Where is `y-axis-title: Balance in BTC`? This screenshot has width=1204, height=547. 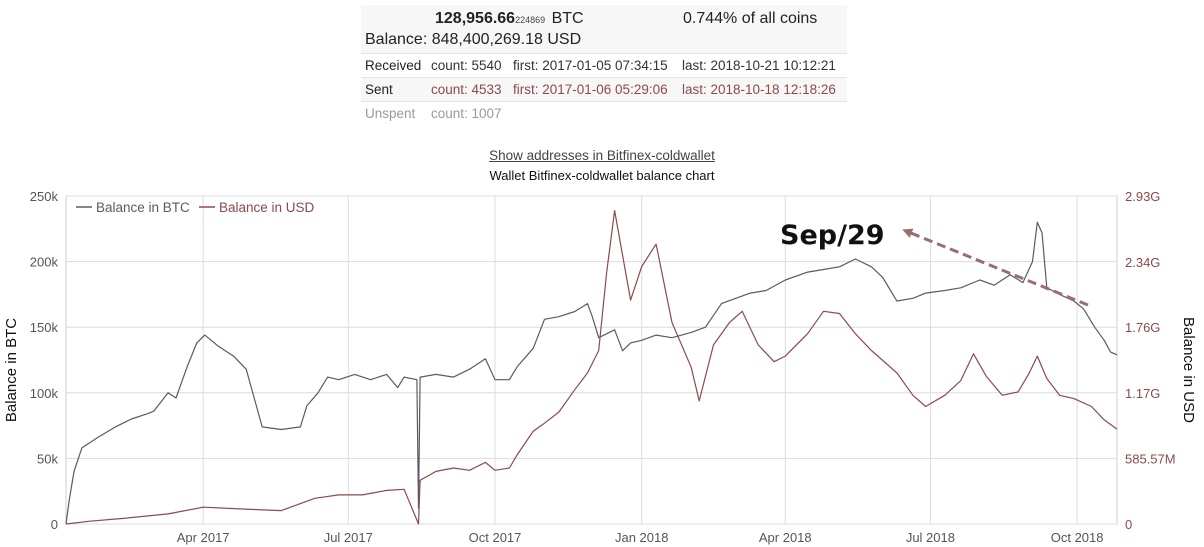
y-axis-title: Balance in BTC is located at coordinates (11, 370).